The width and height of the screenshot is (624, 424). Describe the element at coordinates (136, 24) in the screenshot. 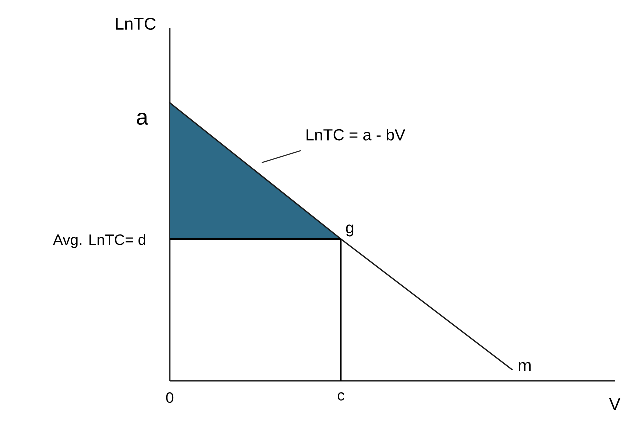

I see `y-axis-title: LnTC` at that location.